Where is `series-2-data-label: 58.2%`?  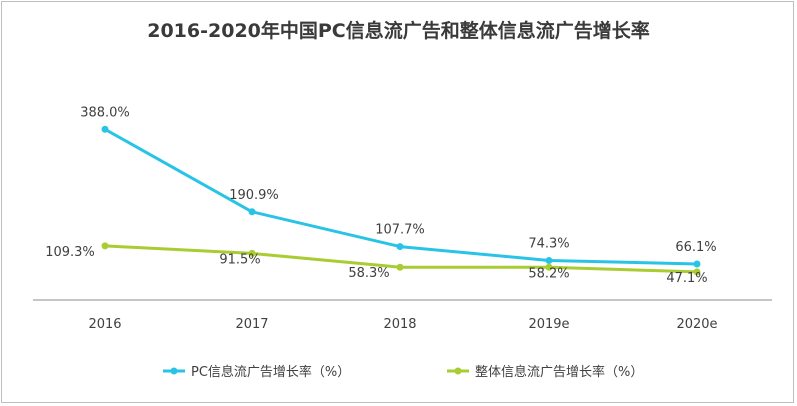
series-2-data-label: 58.2% is located at coordinates (548, 273).